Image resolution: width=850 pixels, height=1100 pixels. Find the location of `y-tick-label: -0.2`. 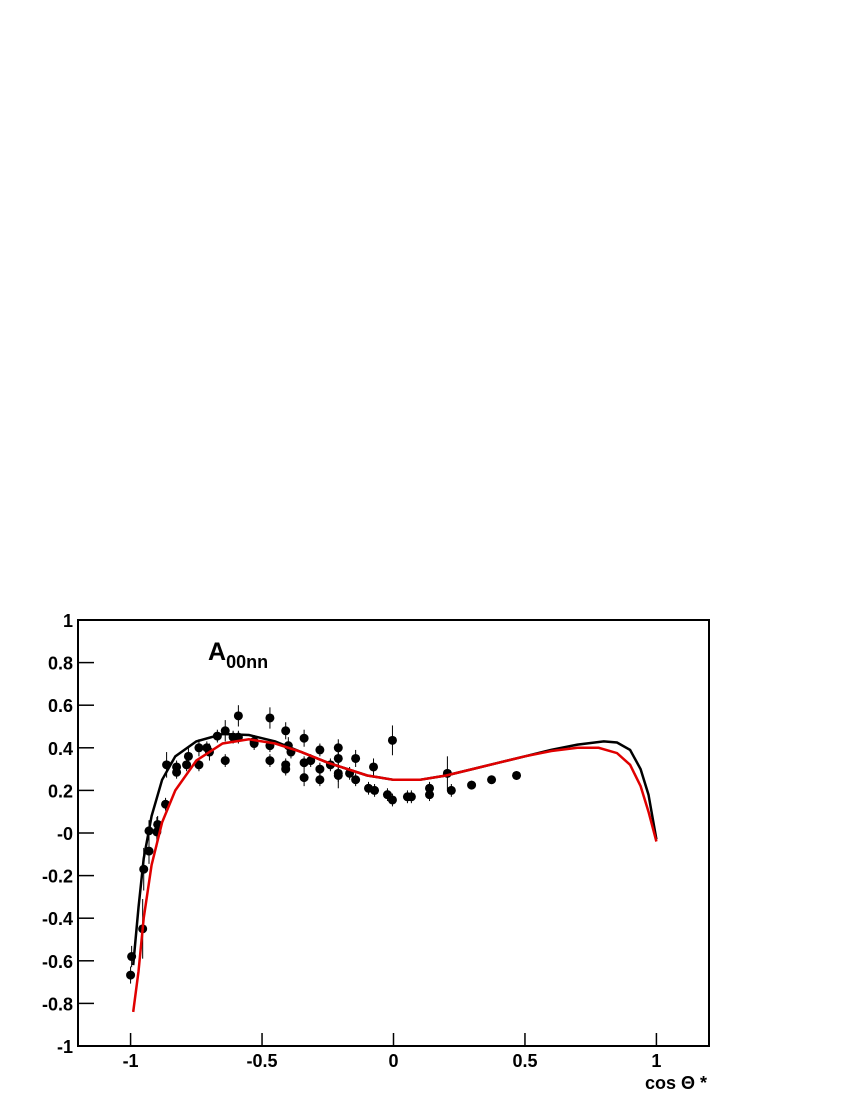

y-tick-label: -0.2 is located at coordinates (57, 877).